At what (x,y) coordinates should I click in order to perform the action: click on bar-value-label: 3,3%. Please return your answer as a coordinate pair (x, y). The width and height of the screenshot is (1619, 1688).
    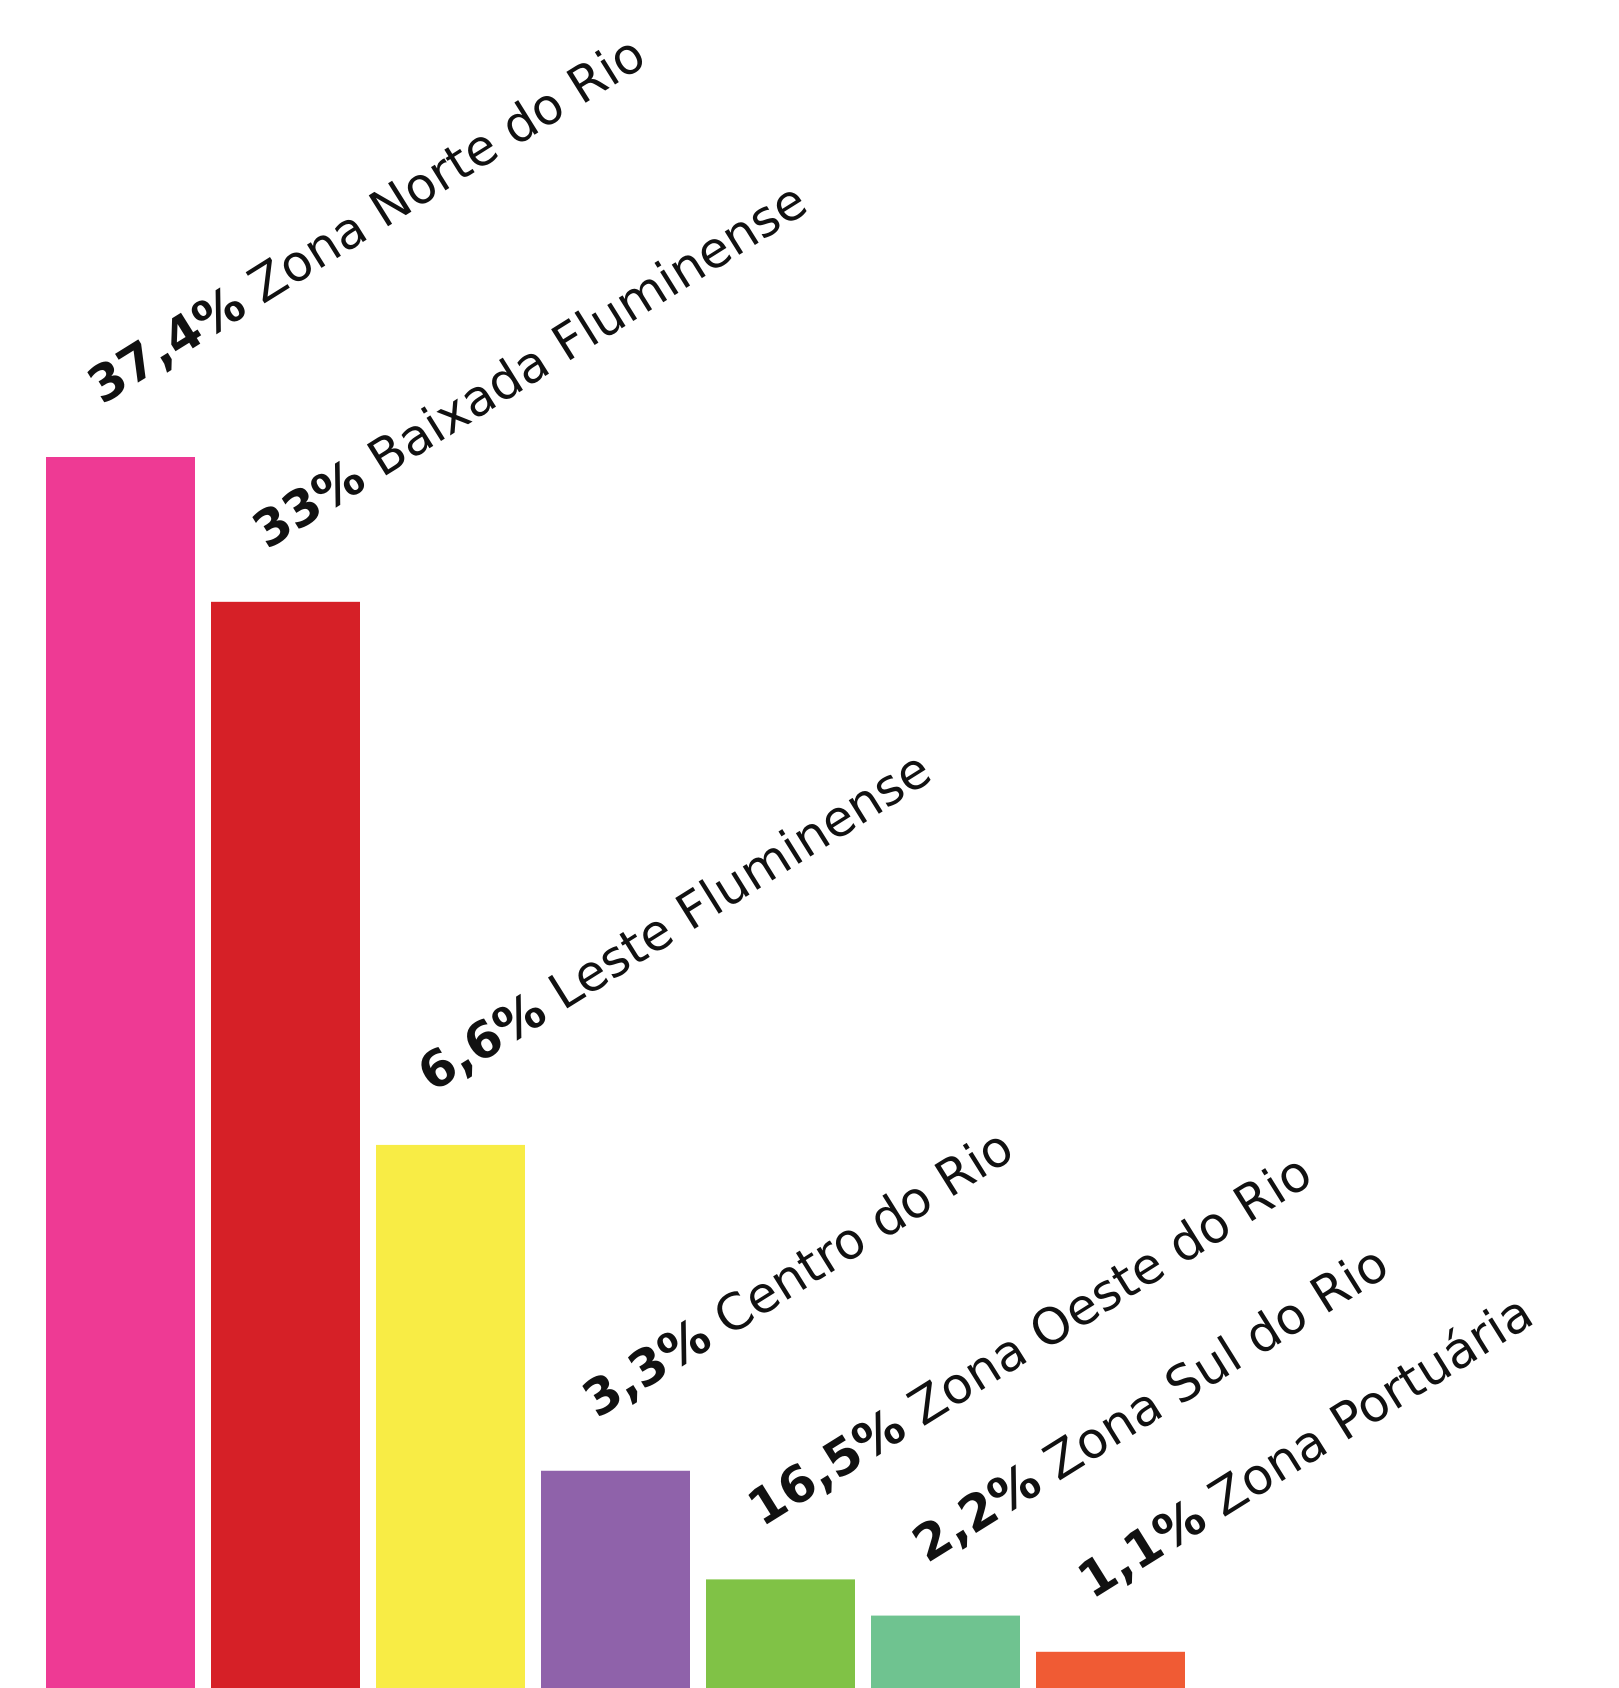
    Looking at the image, I should click on (647, 1367).